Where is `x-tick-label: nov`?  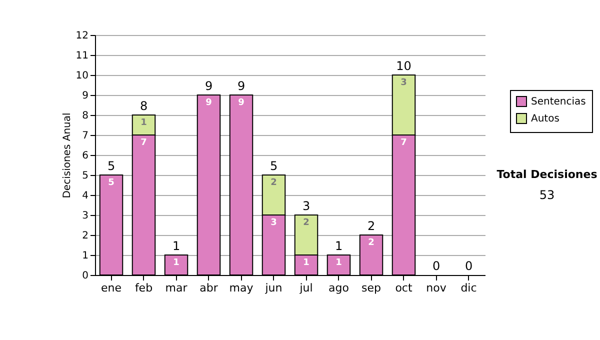 x-tick-label: nov is located at coordinates (436, 288).